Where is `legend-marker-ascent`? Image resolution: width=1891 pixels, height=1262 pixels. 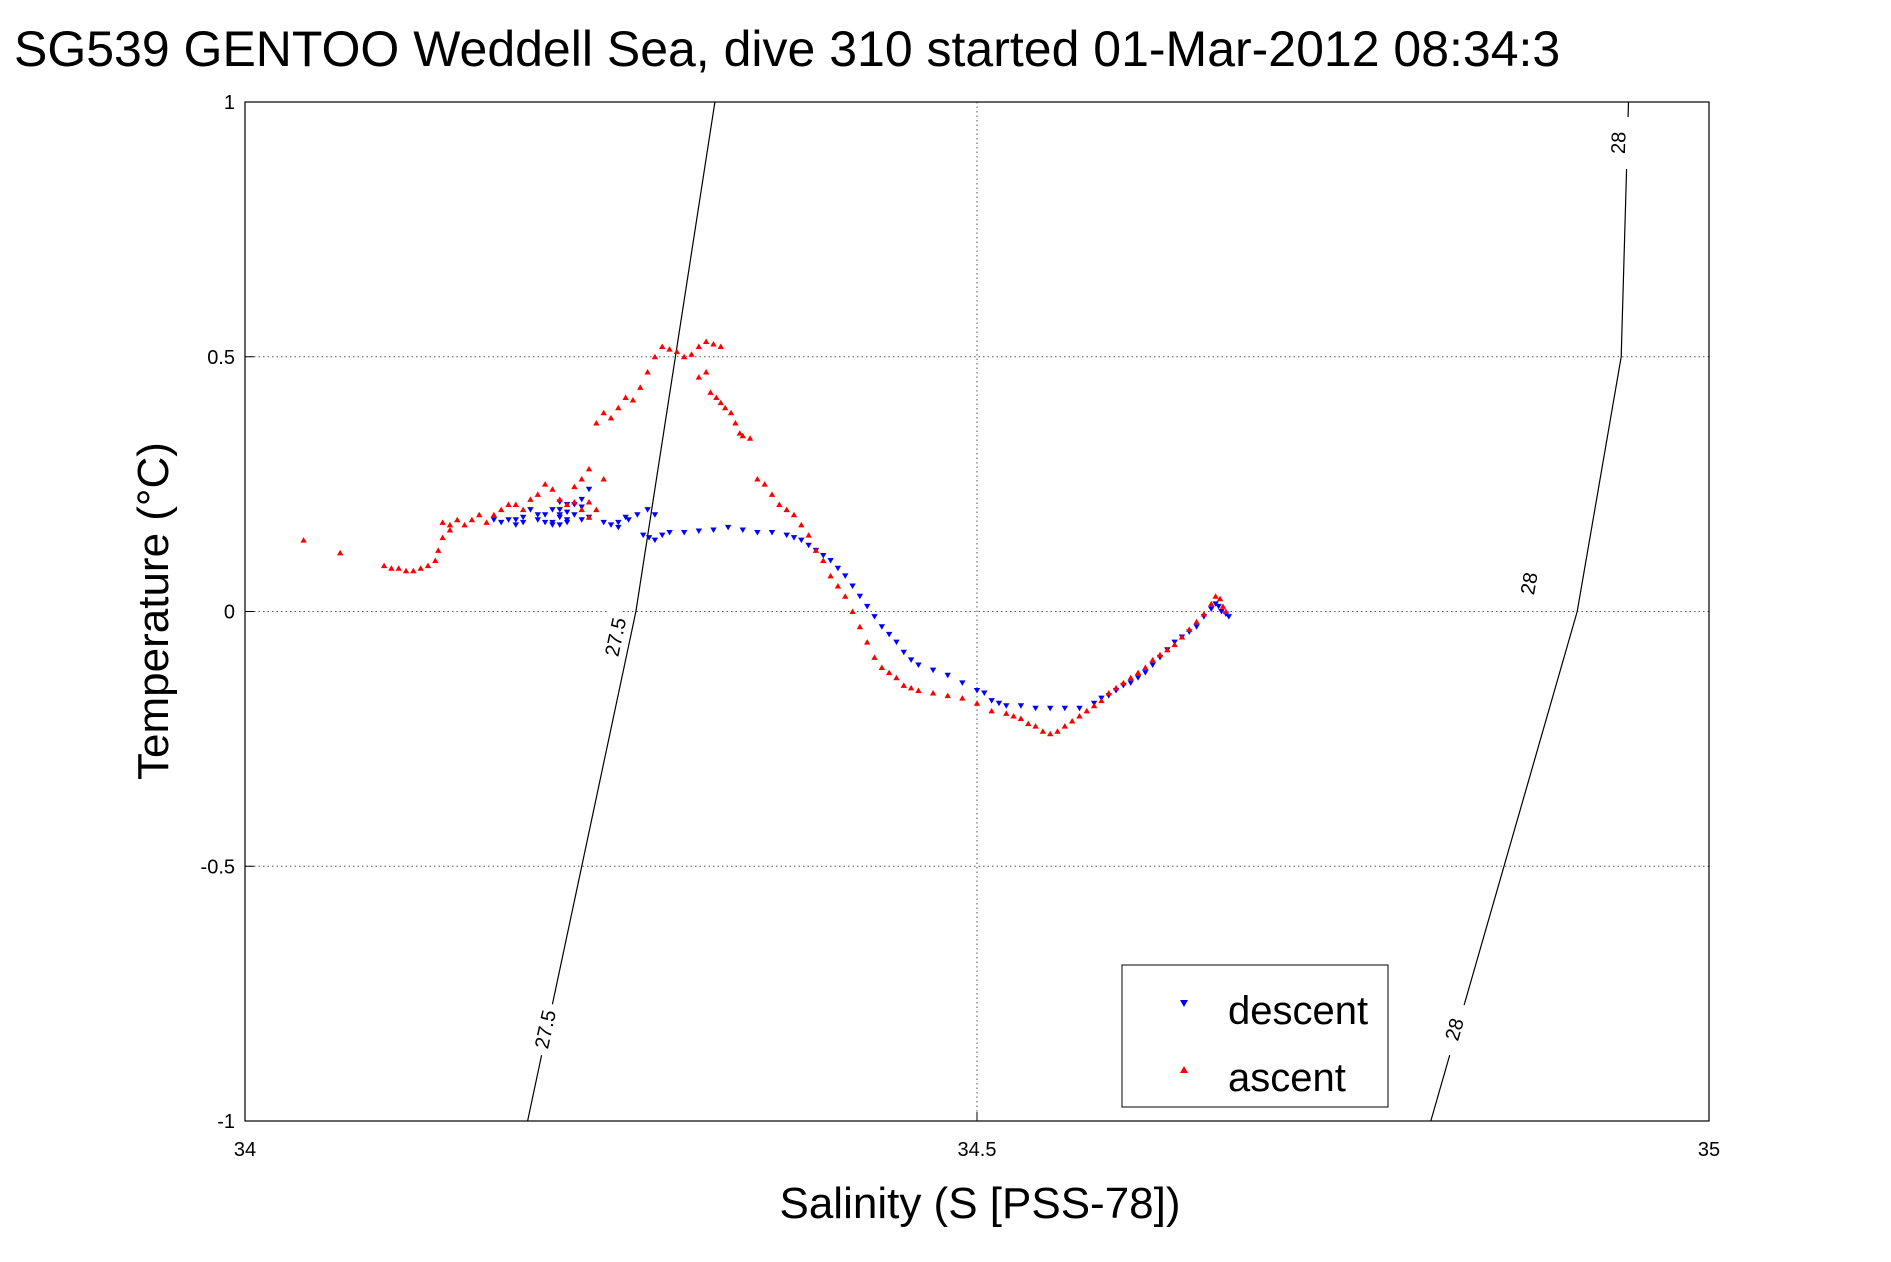
legend-marker-ascent is located at coordinates (1184, 1069).